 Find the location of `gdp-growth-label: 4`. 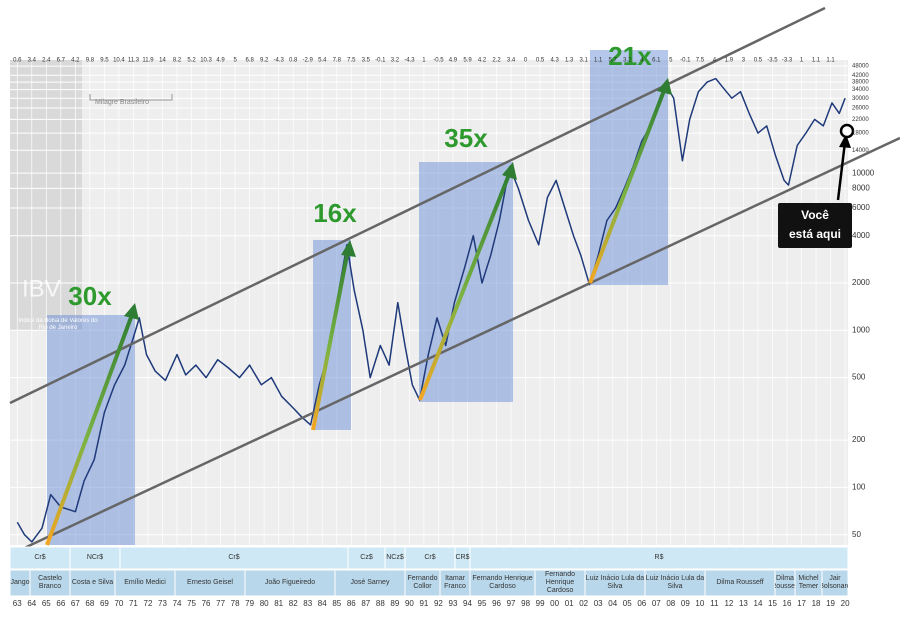

gdp-growth-label: 4 is located at coordinates (642, 61).